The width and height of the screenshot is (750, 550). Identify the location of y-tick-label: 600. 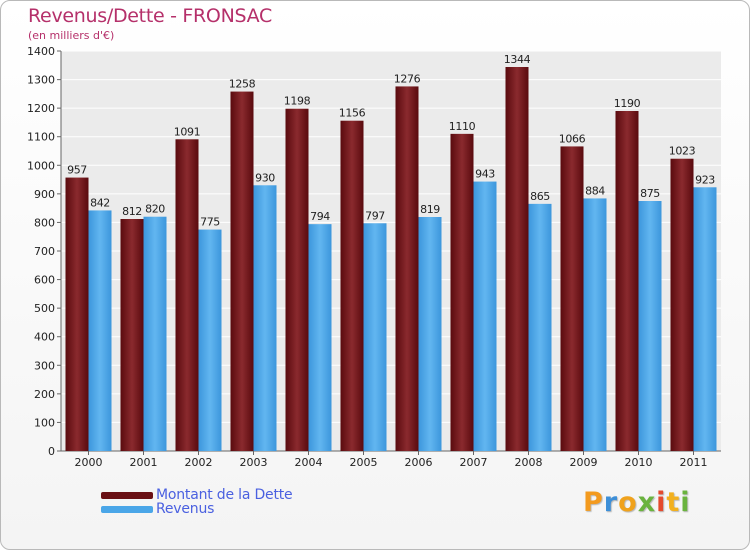
(44, 280).